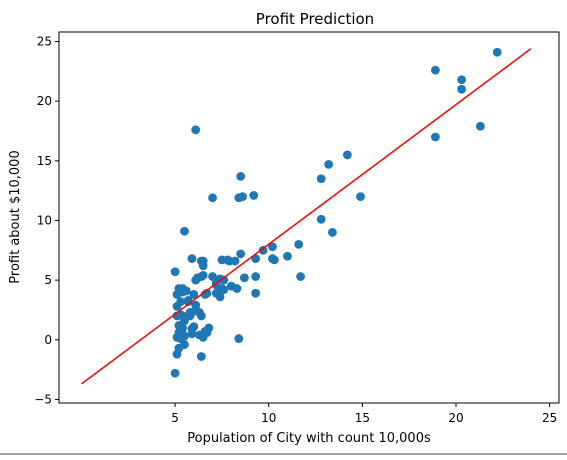 The height and width of the screenshot is (460, 567). What do you see at coordinates (309, 438) in the screenshot?
I see `x-axis-label: Population of City with count 10,000s` at bounding box center [309, 438].